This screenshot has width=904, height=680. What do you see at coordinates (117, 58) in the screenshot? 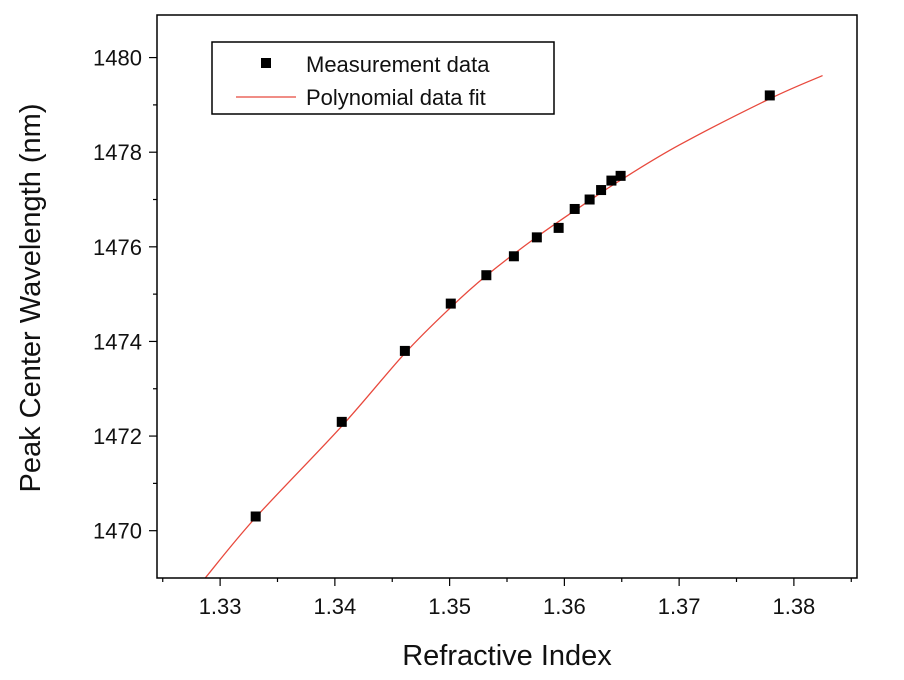
I see `y-tick-label: 1480` at bounding box center [117, 58].